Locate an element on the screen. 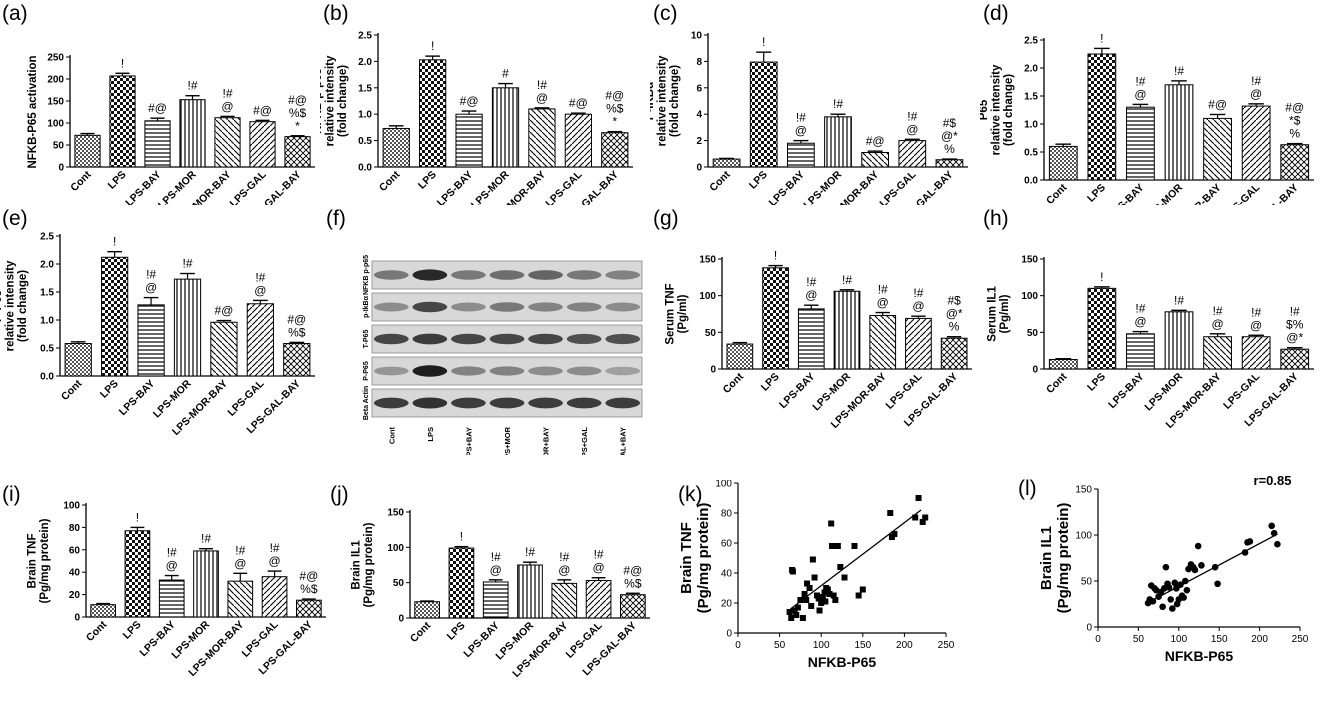 Image resolution: width=1333 pixels, height=713 pixels. correlation-label: r=0.85 is located at coordinates (1273, 481).